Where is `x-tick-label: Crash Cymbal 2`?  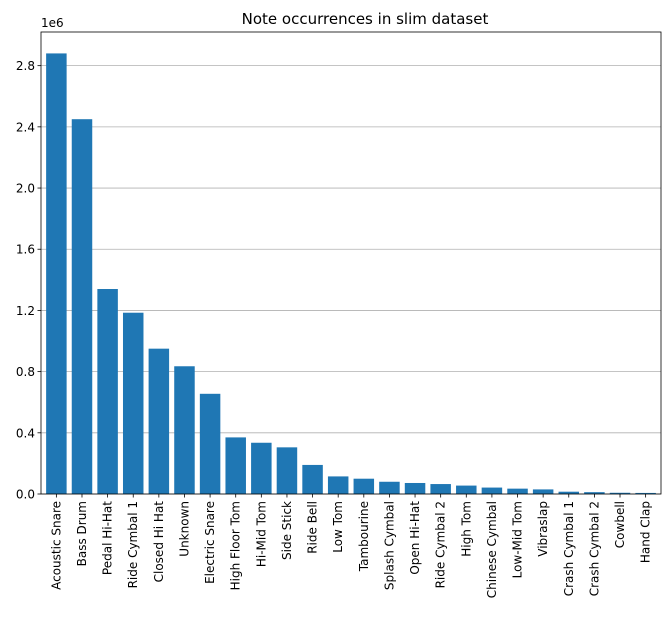 x-tick-label: Crash Cymbal 2 is located at coordinates (594, 548).